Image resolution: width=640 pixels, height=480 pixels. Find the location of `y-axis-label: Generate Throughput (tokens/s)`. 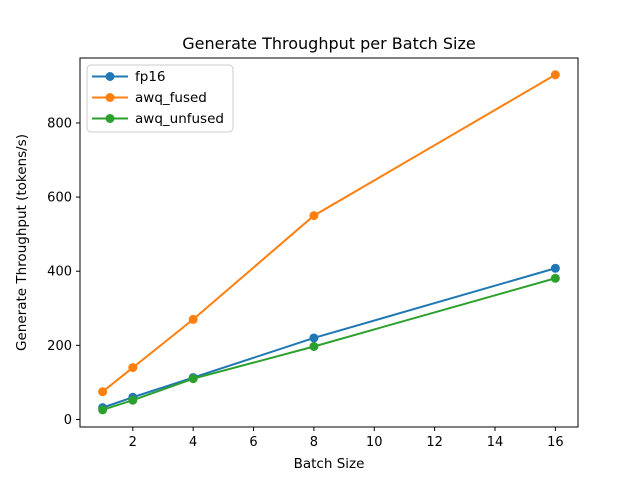

y-axis-label: Generate Throughput (tokens/s) is located at coordinates (22, 242).